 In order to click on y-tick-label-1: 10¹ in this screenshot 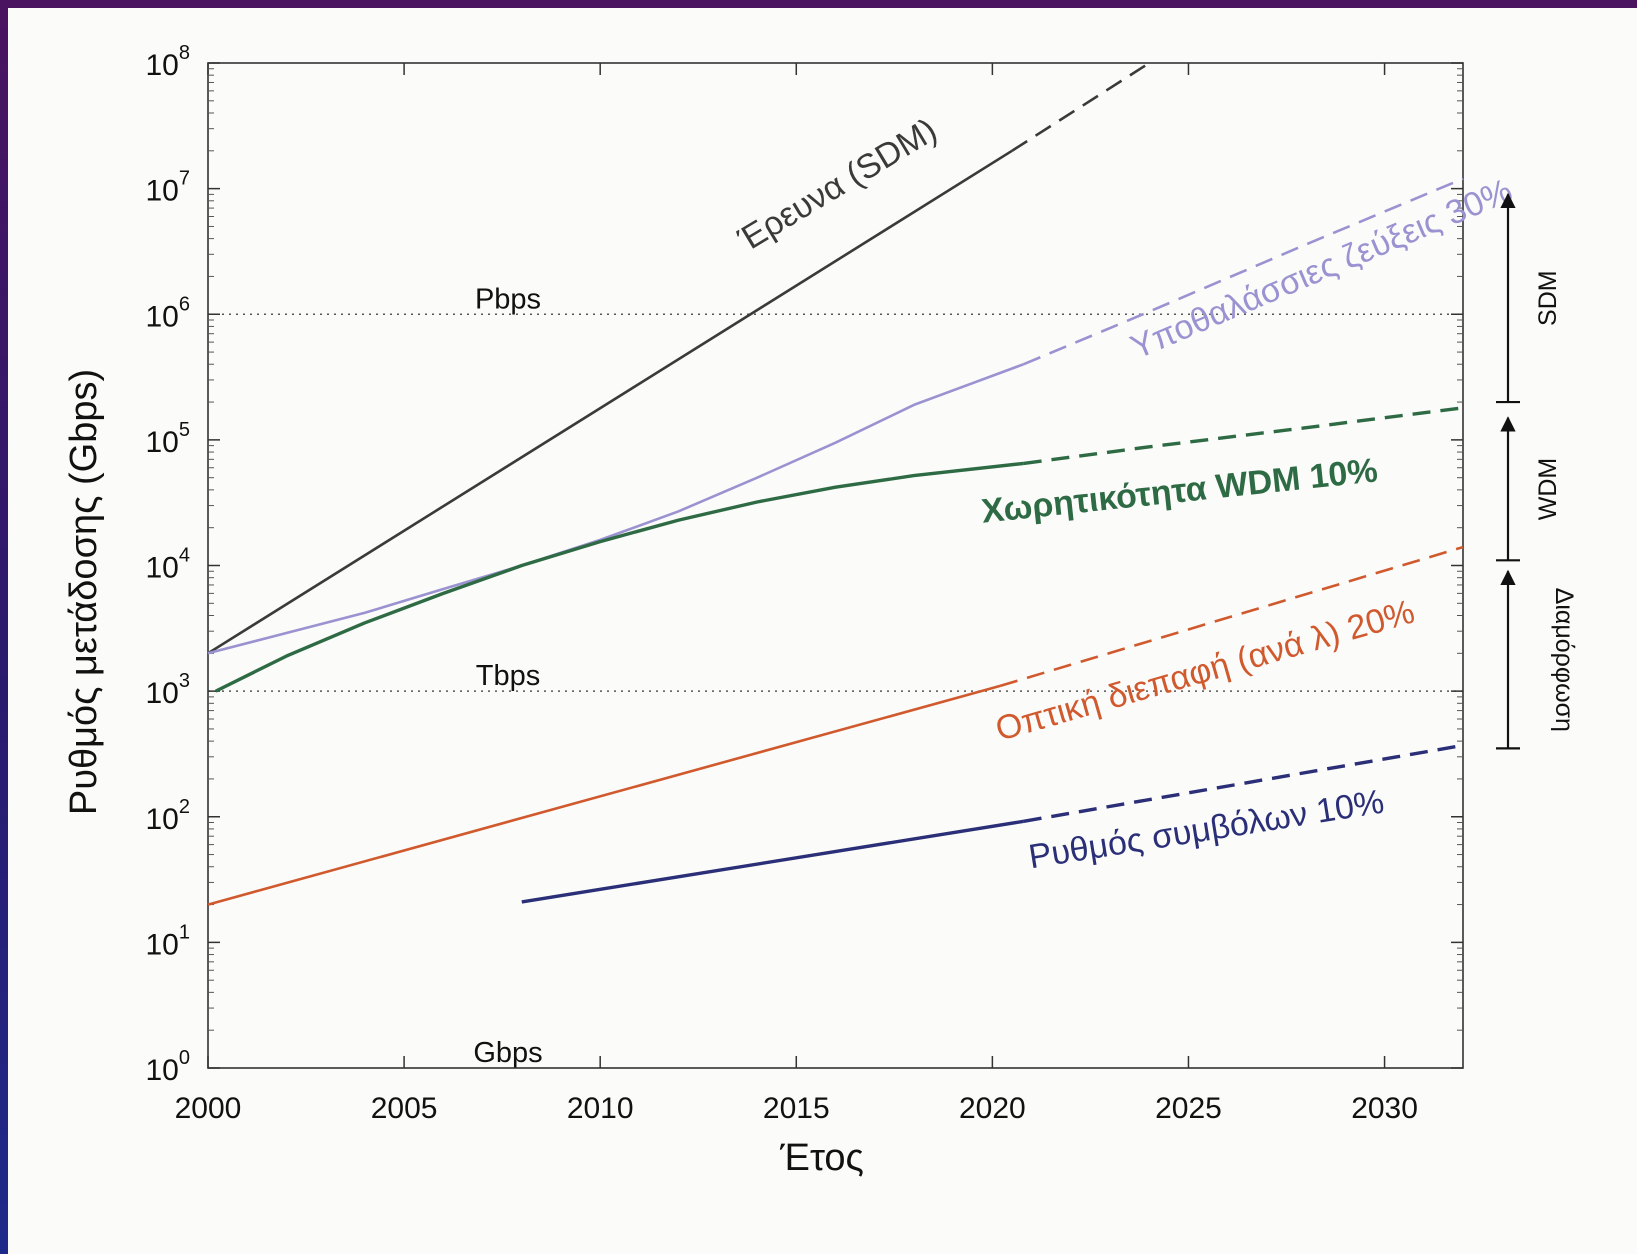, I will do `click(168, 941)`.